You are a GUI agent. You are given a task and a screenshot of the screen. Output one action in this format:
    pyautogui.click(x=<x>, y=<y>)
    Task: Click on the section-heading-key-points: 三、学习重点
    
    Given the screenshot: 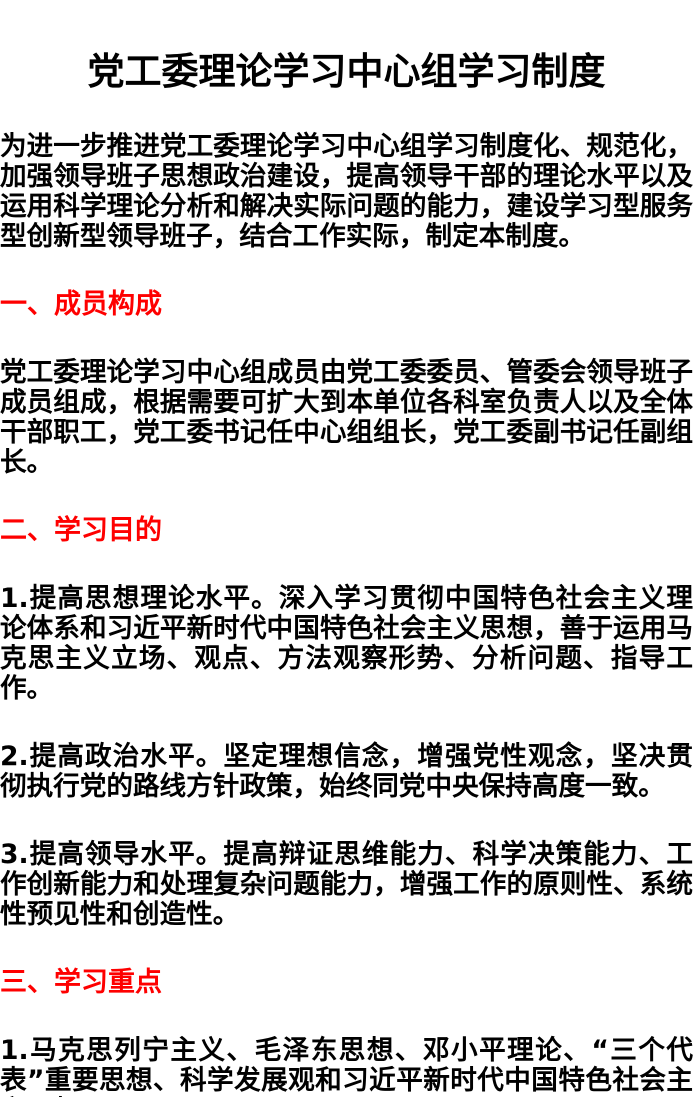 What is the action you would take?
    pyautogui.click(x=81, y=982)
    